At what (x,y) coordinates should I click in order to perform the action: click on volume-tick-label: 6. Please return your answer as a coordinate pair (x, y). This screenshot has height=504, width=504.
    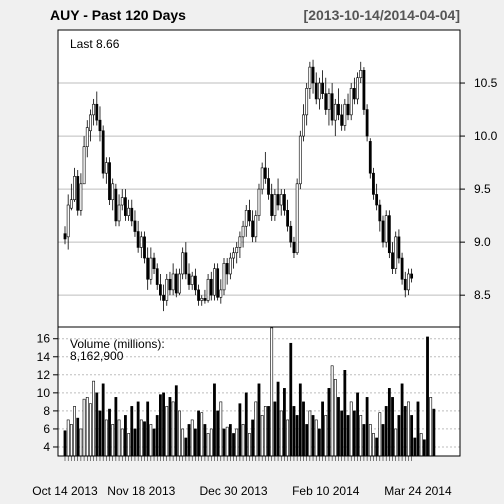
    Looking at the image, I should click on (46, 429).